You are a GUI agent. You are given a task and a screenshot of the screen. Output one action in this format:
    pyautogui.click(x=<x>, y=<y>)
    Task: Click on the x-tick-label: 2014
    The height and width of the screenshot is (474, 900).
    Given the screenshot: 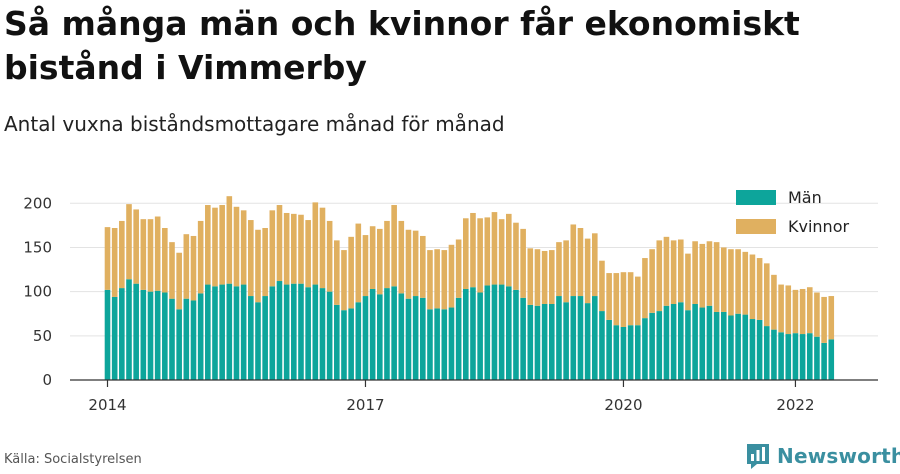 What is the action you would take?
    pyautogui.click(x=107, y=405)
    